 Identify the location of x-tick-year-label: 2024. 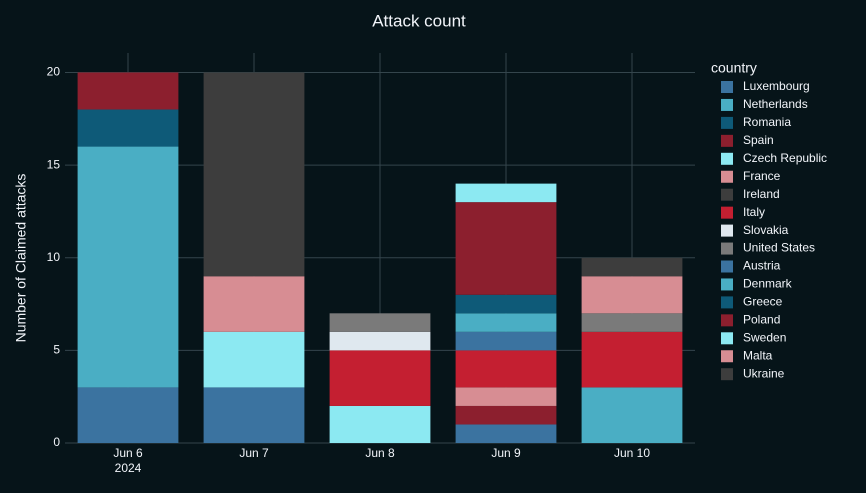
(128, 468).